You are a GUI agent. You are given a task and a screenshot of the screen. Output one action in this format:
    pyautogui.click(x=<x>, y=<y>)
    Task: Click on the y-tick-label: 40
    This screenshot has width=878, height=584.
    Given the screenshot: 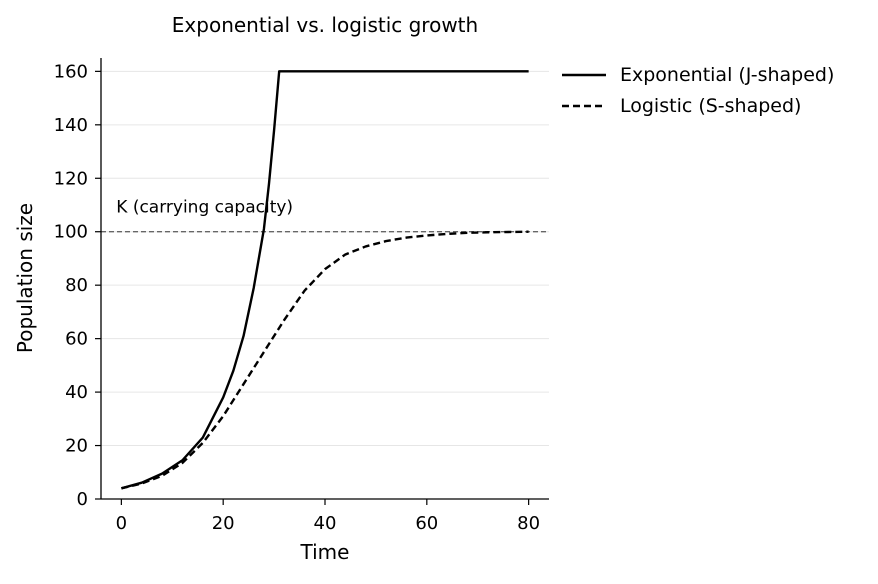 What is the action you would take?
    pyautogui.click(x=76, y=392)
    